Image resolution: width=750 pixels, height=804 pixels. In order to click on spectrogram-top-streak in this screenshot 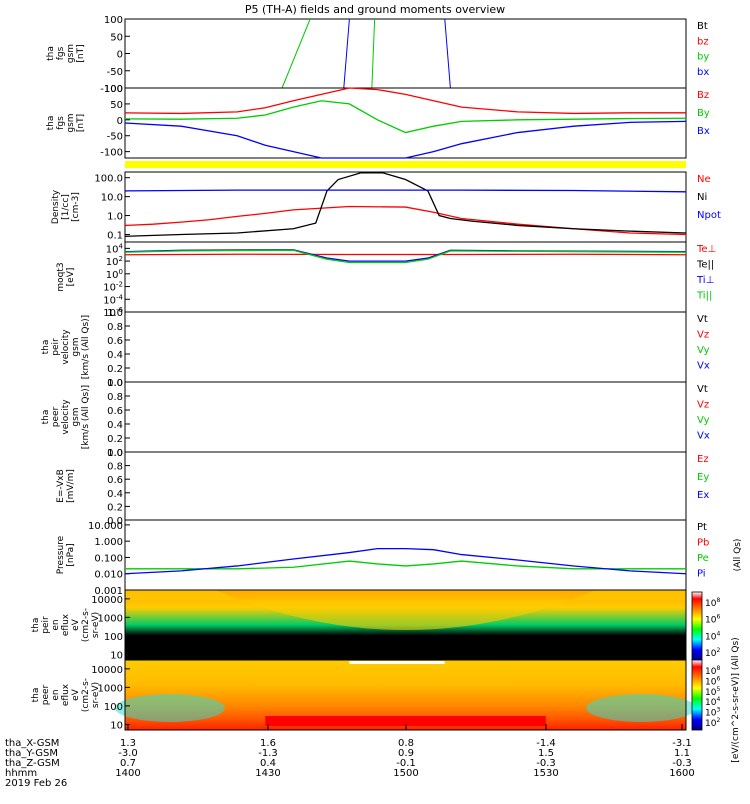, I will do `click(397, 662)`.